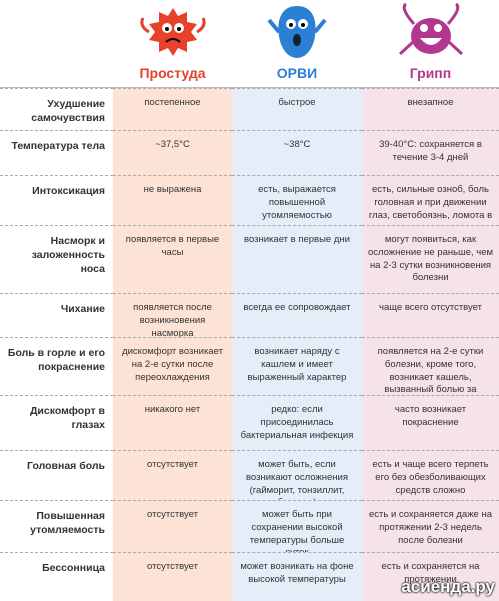  I want to click on cell: ~38°С, so click(297, 152).